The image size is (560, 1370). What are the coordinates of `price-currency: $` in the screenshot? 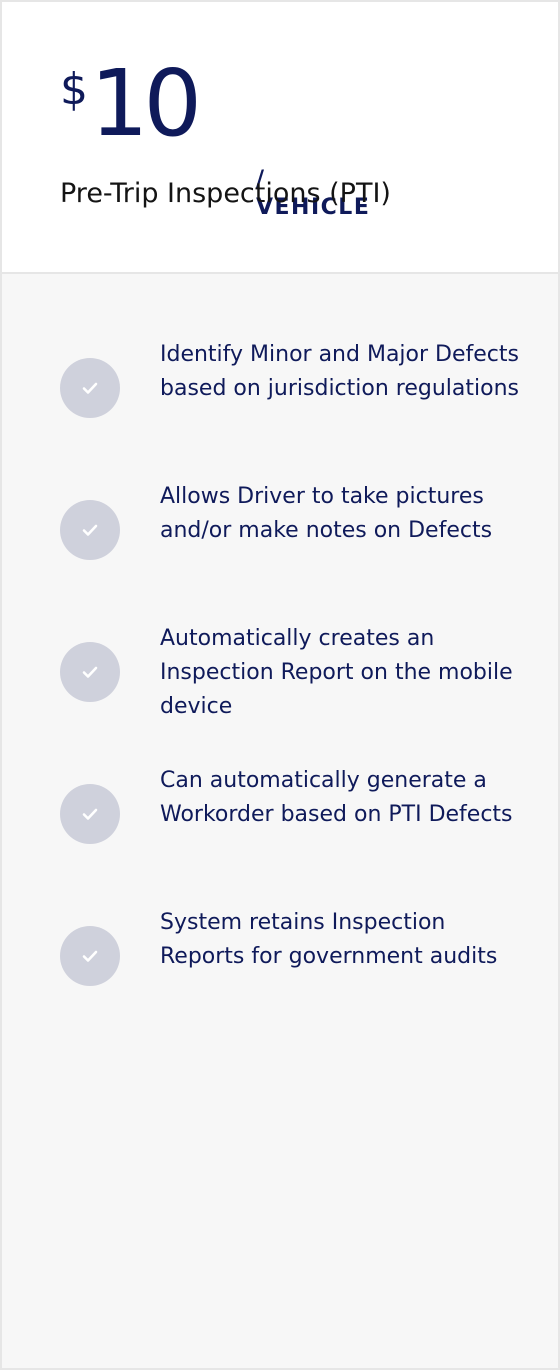 It's located at (74, 89).